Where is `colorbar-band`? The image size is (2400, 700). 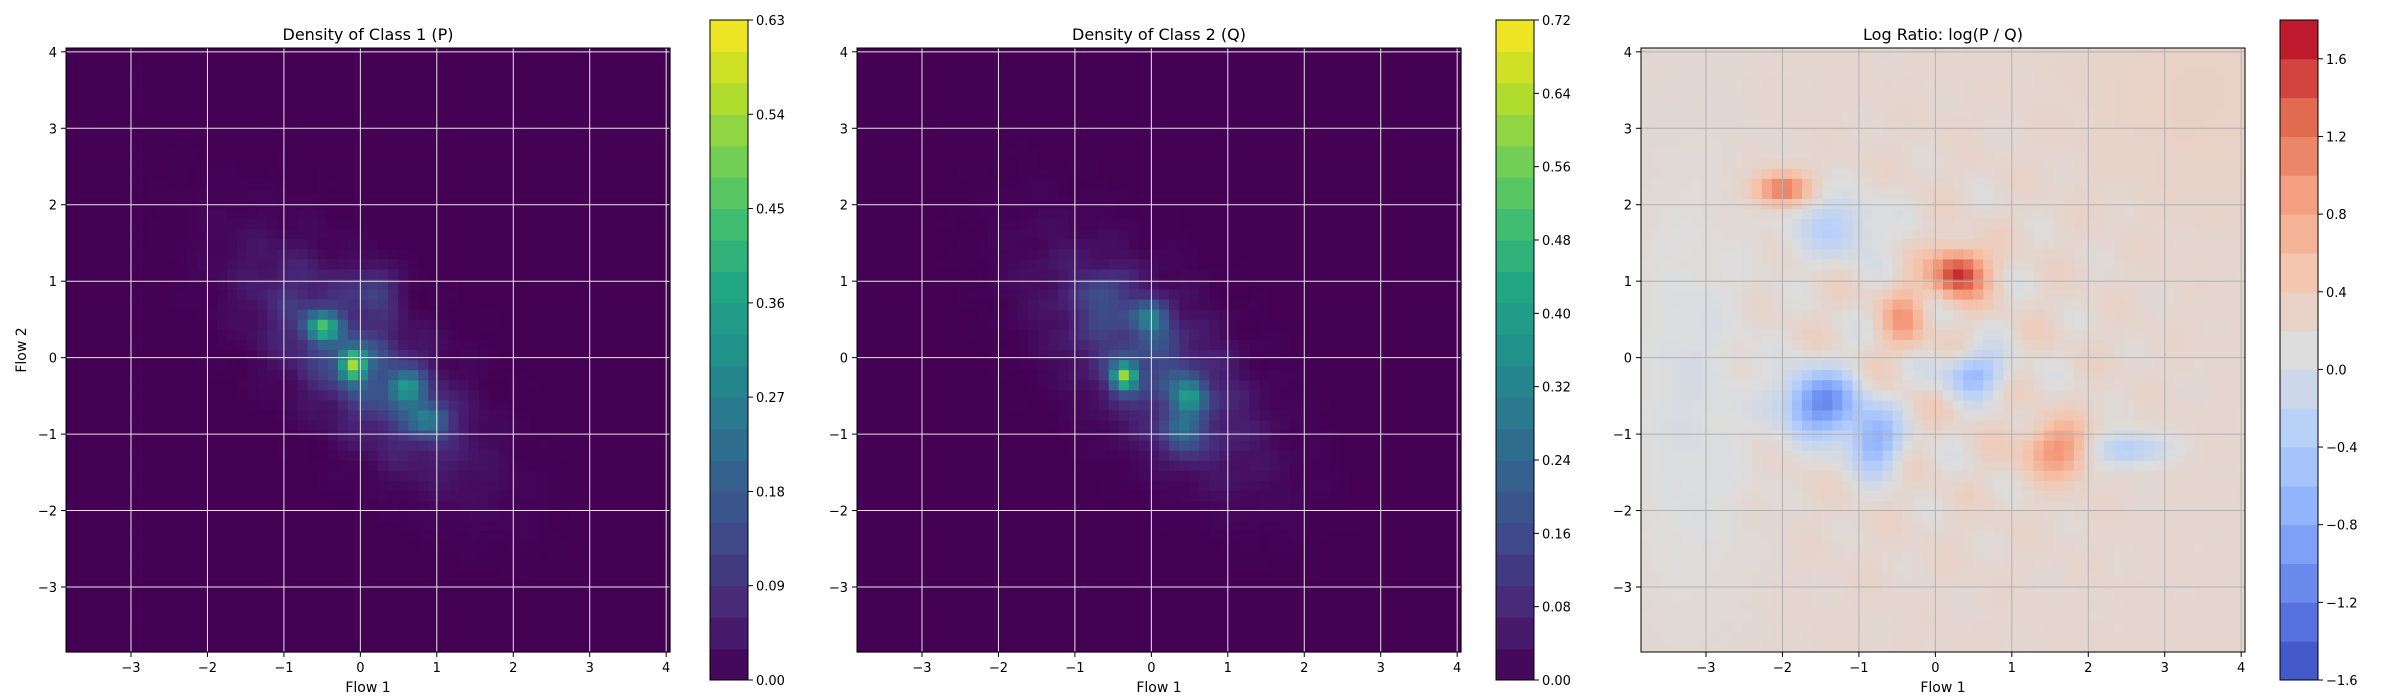
colorbar-band is located at coordinates (729, 444).